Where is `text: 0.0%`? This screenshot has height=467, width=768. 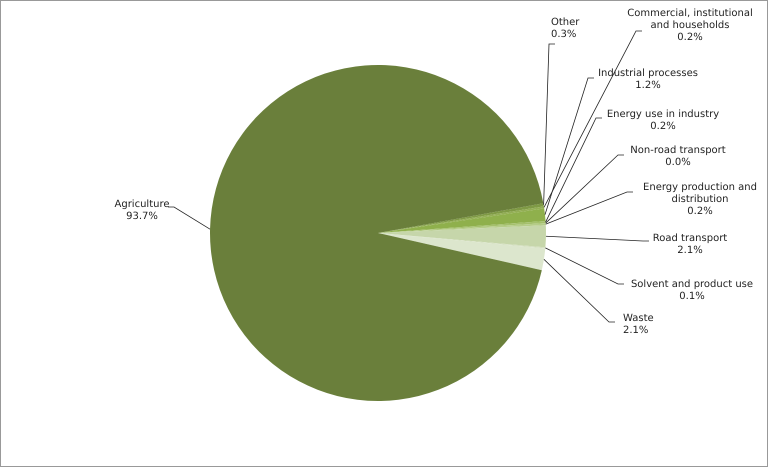 text: 0.0% is located at coordinates (678, 162).